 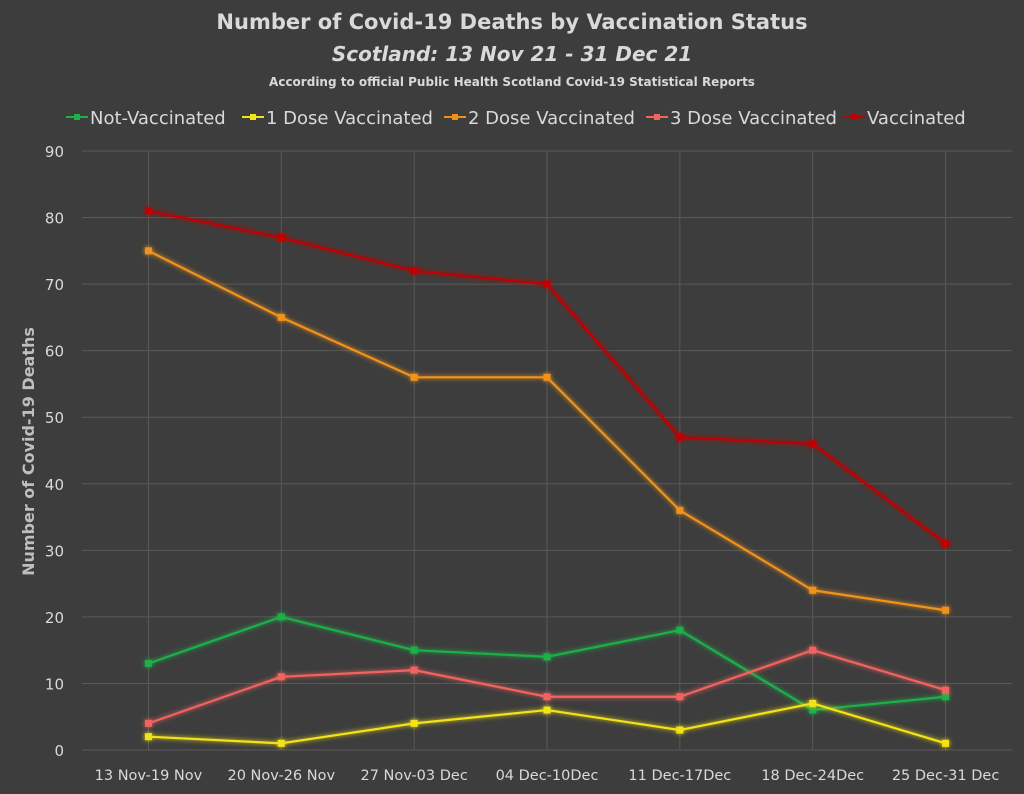 What do you see at coordinates (753, 118) in the screenshot?
I see `legend-label: 3 Dose Vaccinated` at bounding box center [753, 118].